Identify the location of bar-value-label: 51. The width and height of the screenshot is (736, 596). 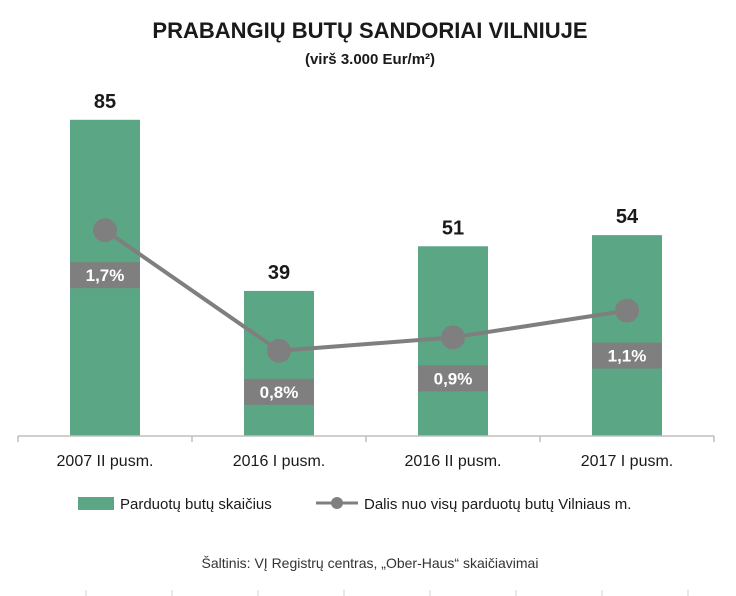
(453, 228).